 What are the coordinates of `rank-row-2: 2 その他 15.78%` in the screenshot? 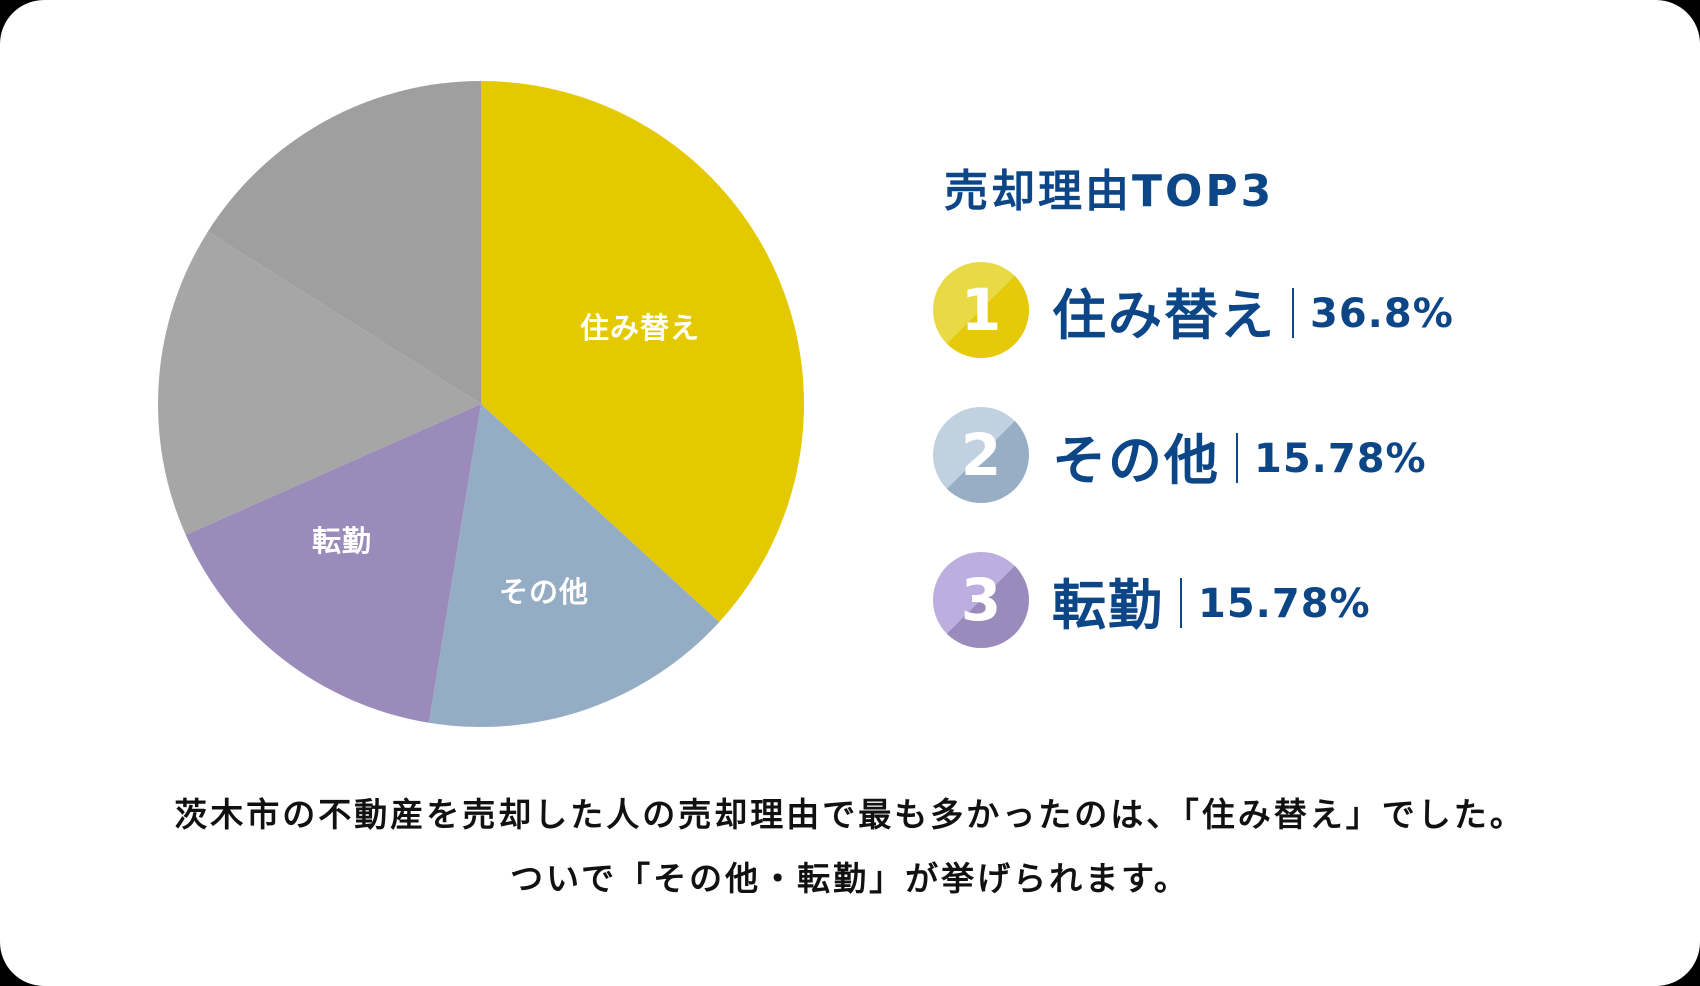 It's located at (1180, 455).